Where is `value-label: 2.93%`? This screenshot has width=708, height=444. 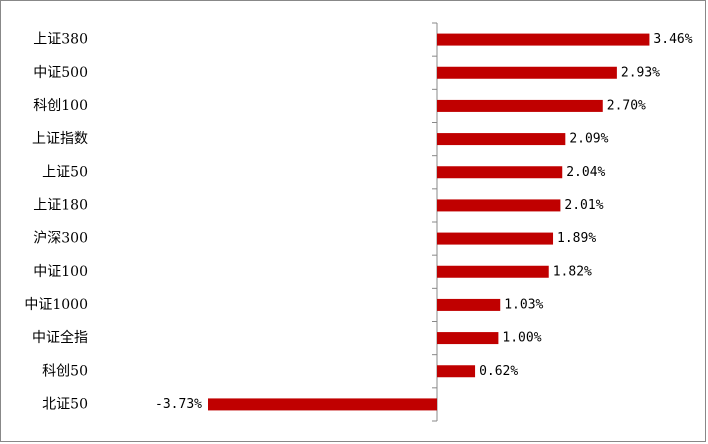 value-label: 2.93% is located at coordinates (640, 72).